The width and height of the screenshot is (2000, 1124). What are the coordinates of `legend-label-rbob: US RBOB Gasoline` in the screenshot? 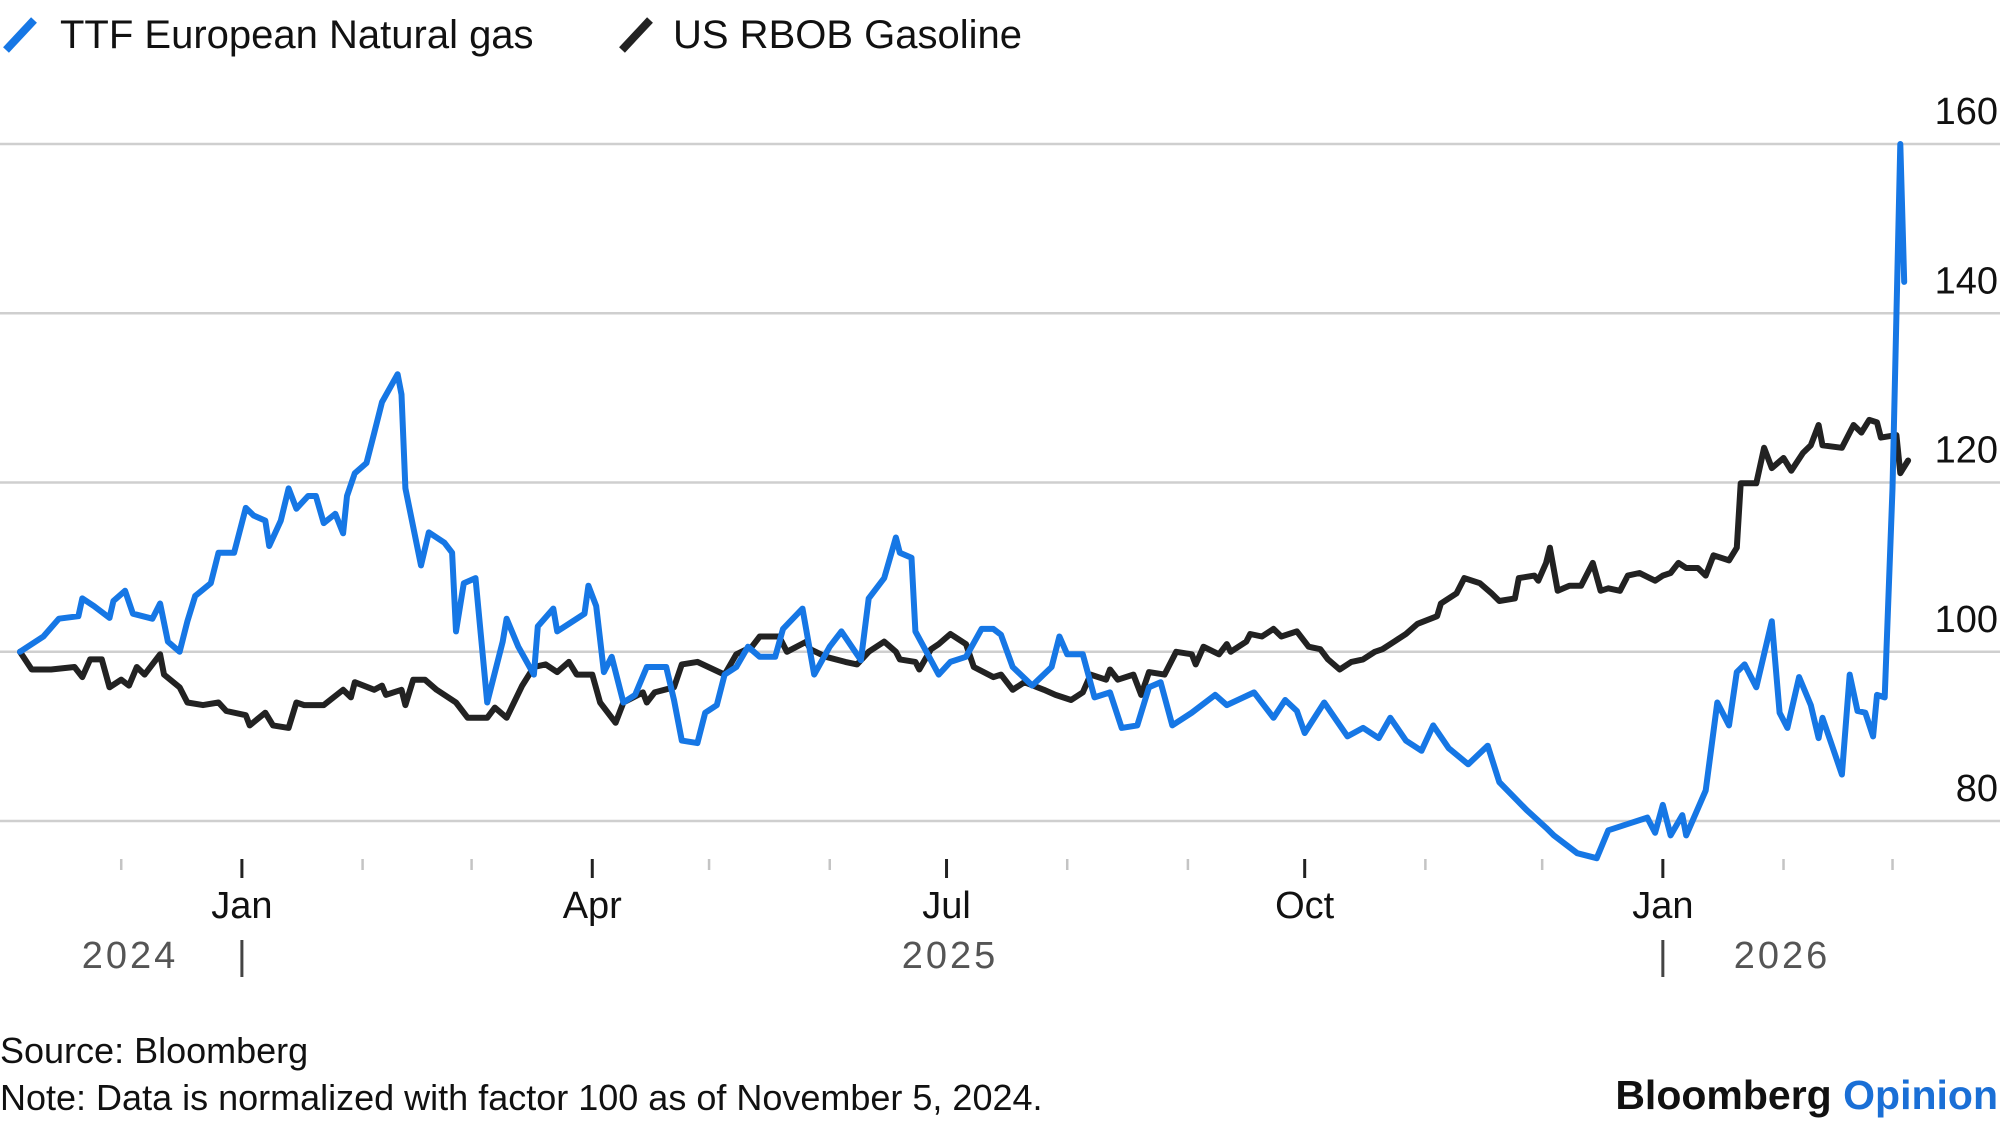 It's located at (847, 35).